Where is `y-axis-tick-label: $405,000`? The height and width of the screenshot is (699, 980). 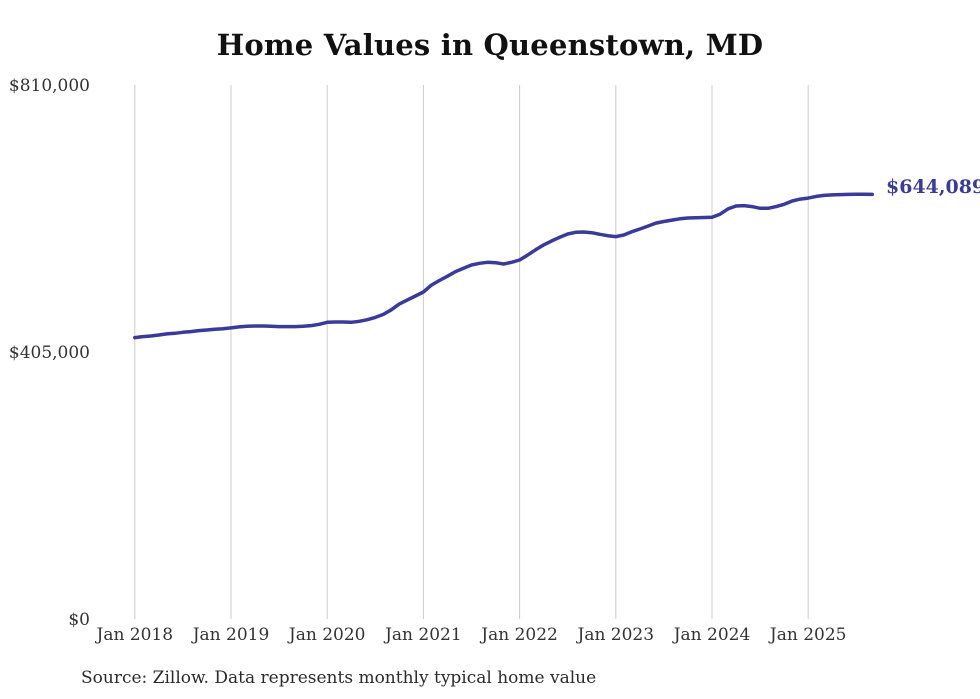 y-axis-tick-label: $405,000 is located at coordinates (49, 353).